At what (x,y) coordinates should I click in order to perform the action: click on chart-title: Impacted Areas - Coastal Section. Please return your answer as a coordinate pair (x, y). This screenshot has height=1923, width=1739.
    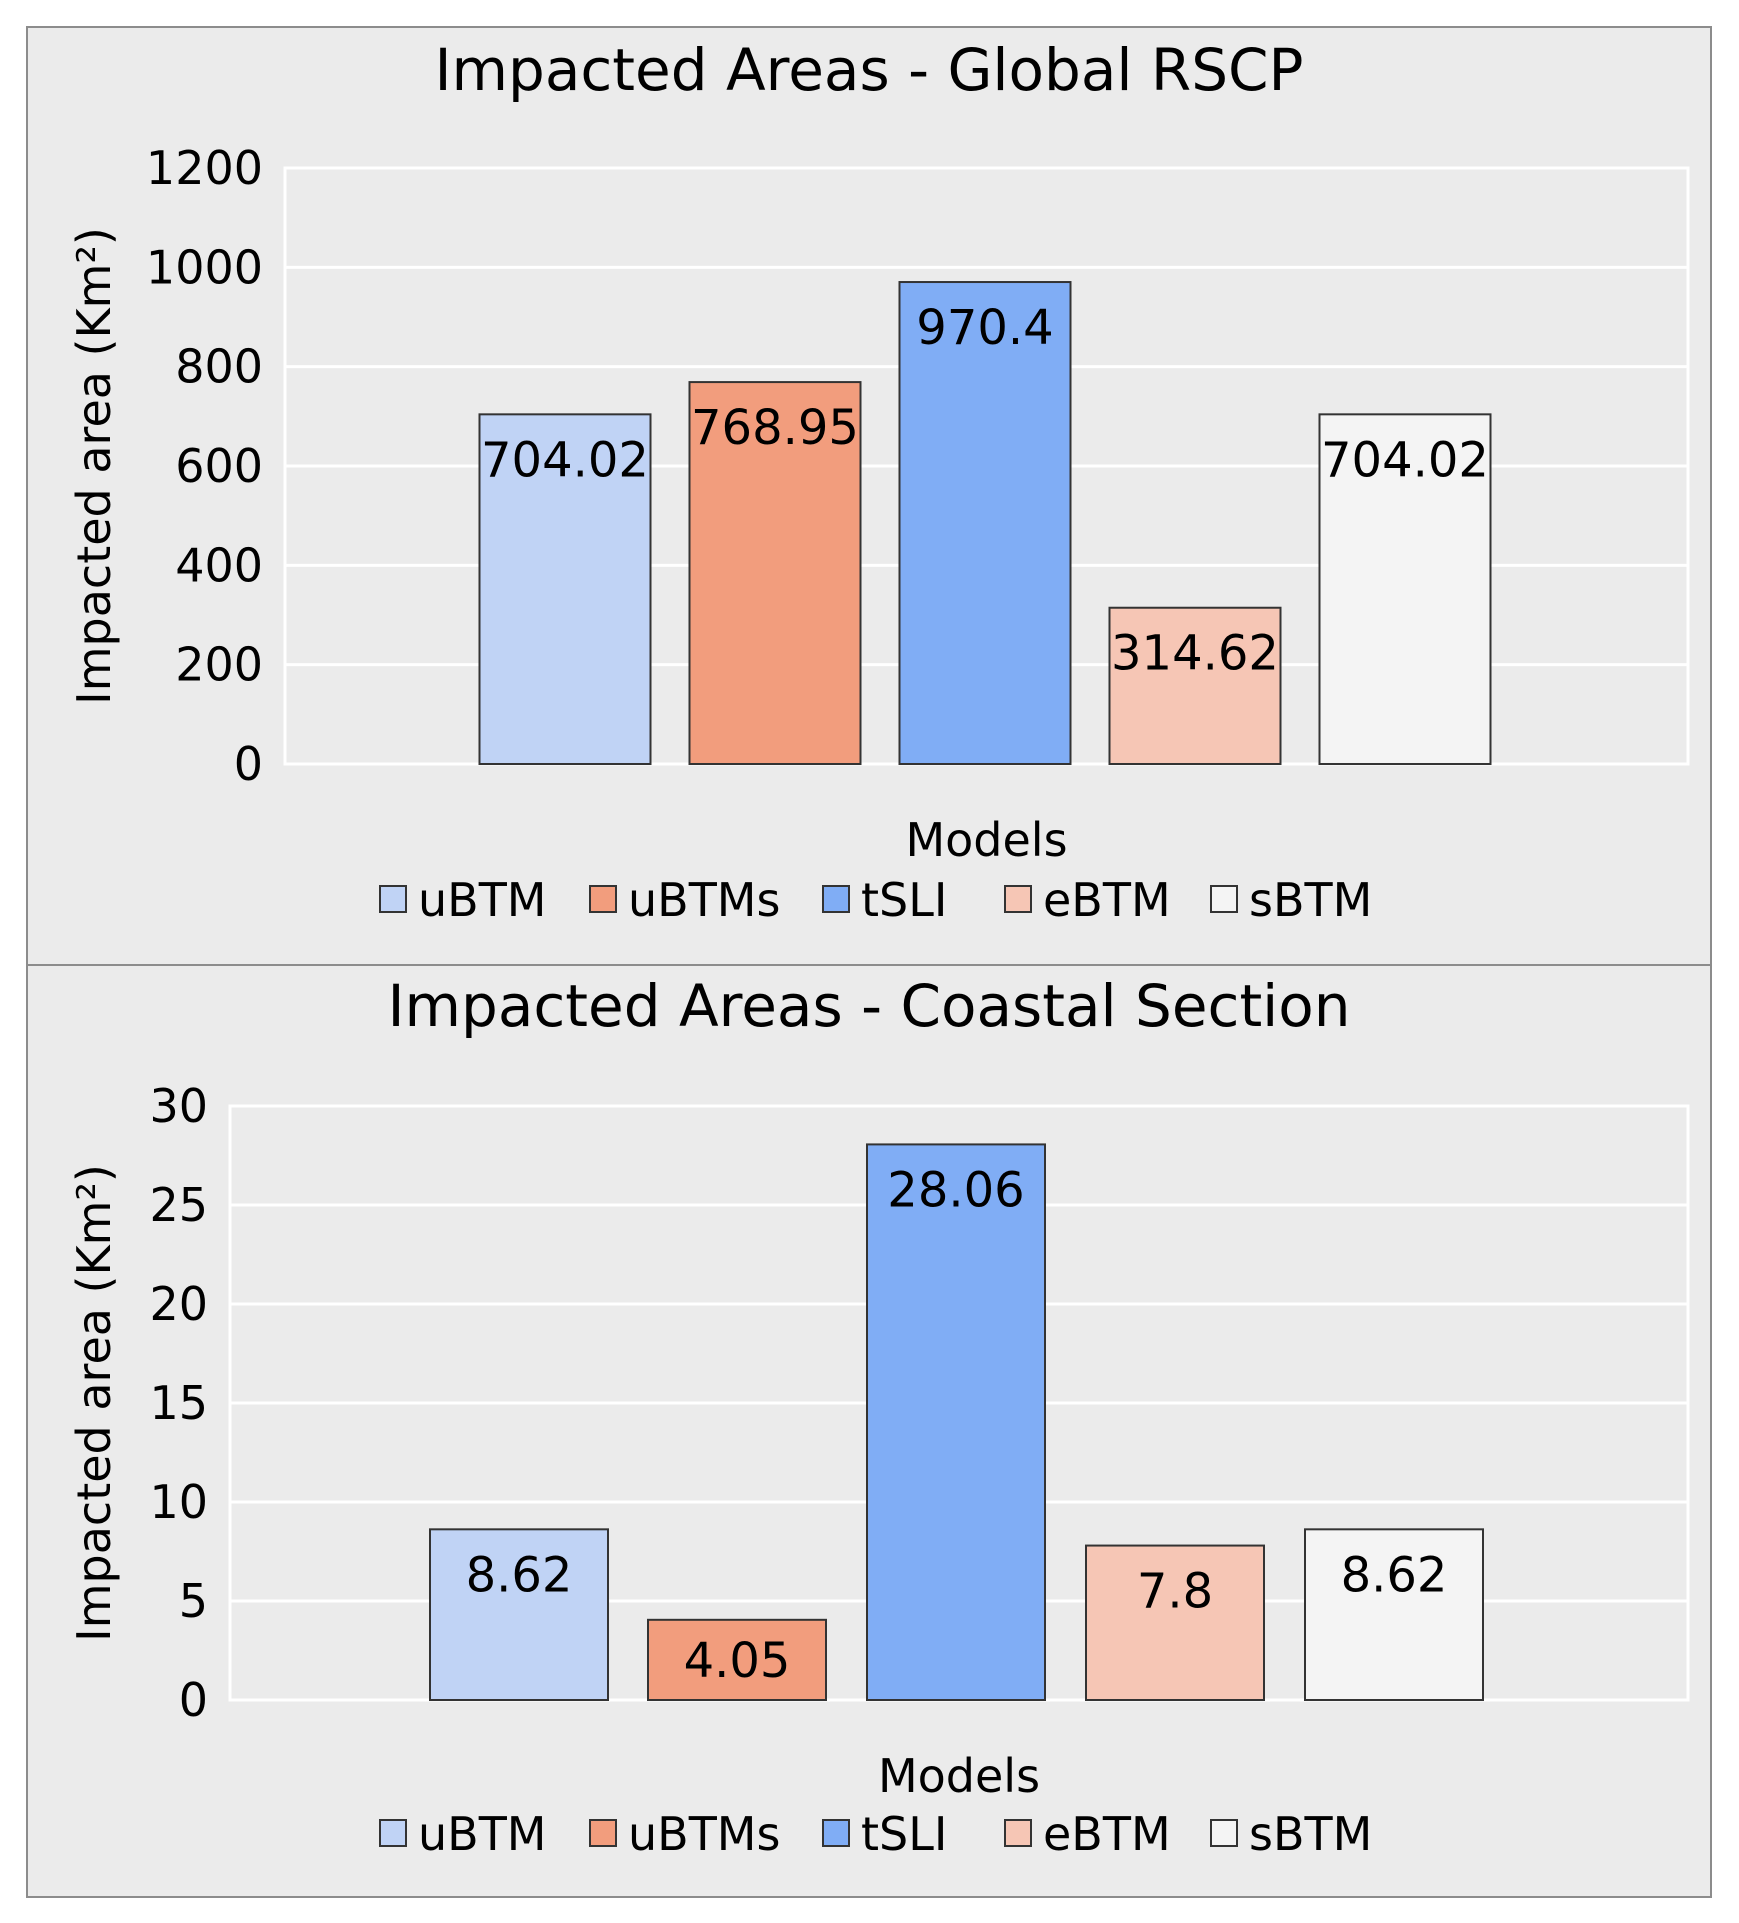
    Looking at the image, I should click on (868, 1006).